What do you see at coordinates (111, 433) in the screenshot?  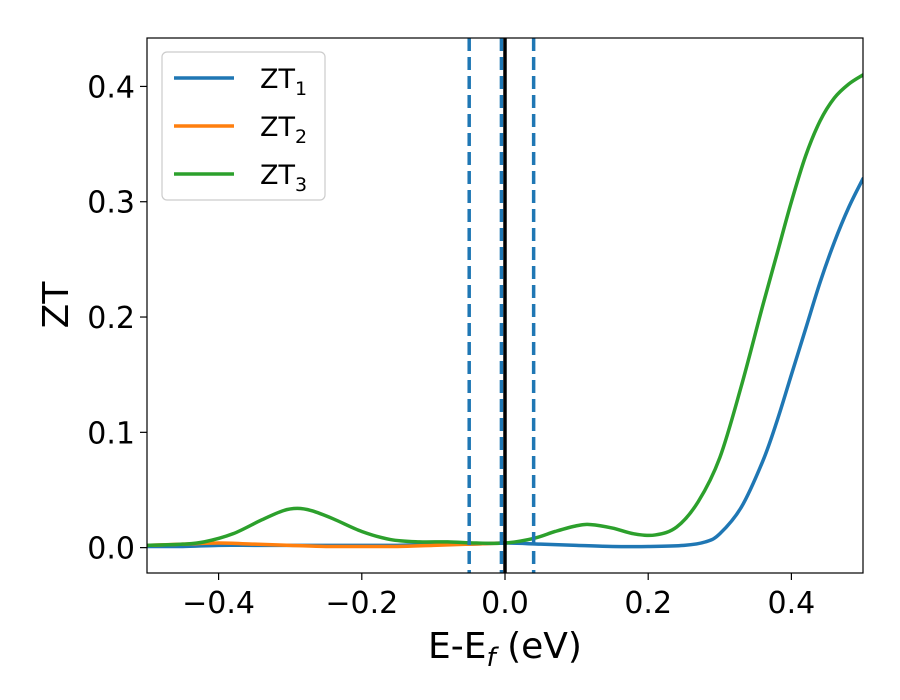 I see `y-tick-label: 0.1` at bounding box center [111, 433].